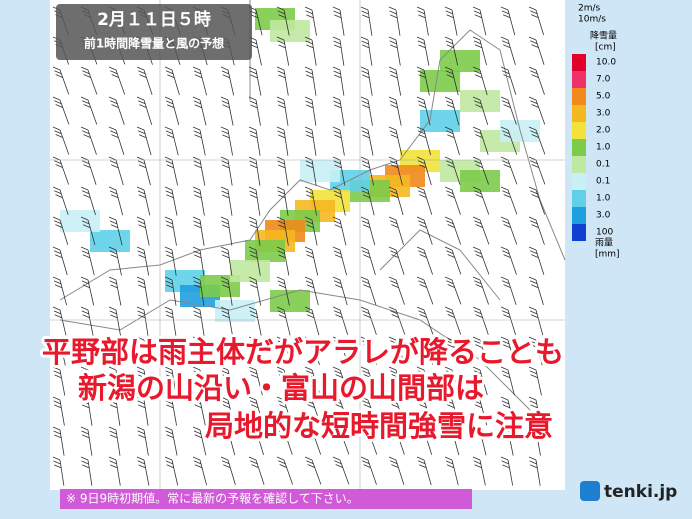 The width and height of the screenshot is (692, 519). What do you see at coordinates (603, 97) in the screenshot?
I see `legend-label: 5.0` at bounding box center [603, 97].